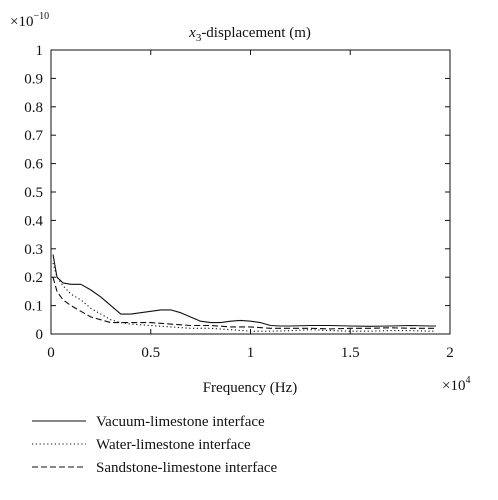 This screenshot has height=500, width=498. What do you see at coordinates (51, 353) in the screenshot?
I see `x-tick-label: 0` at bounding box center [51, 353].